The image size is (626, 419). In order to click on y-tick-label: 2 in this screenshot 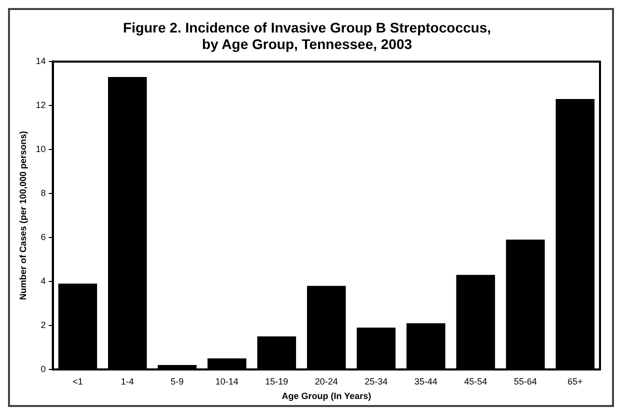, I will do `click(43, 325)`.